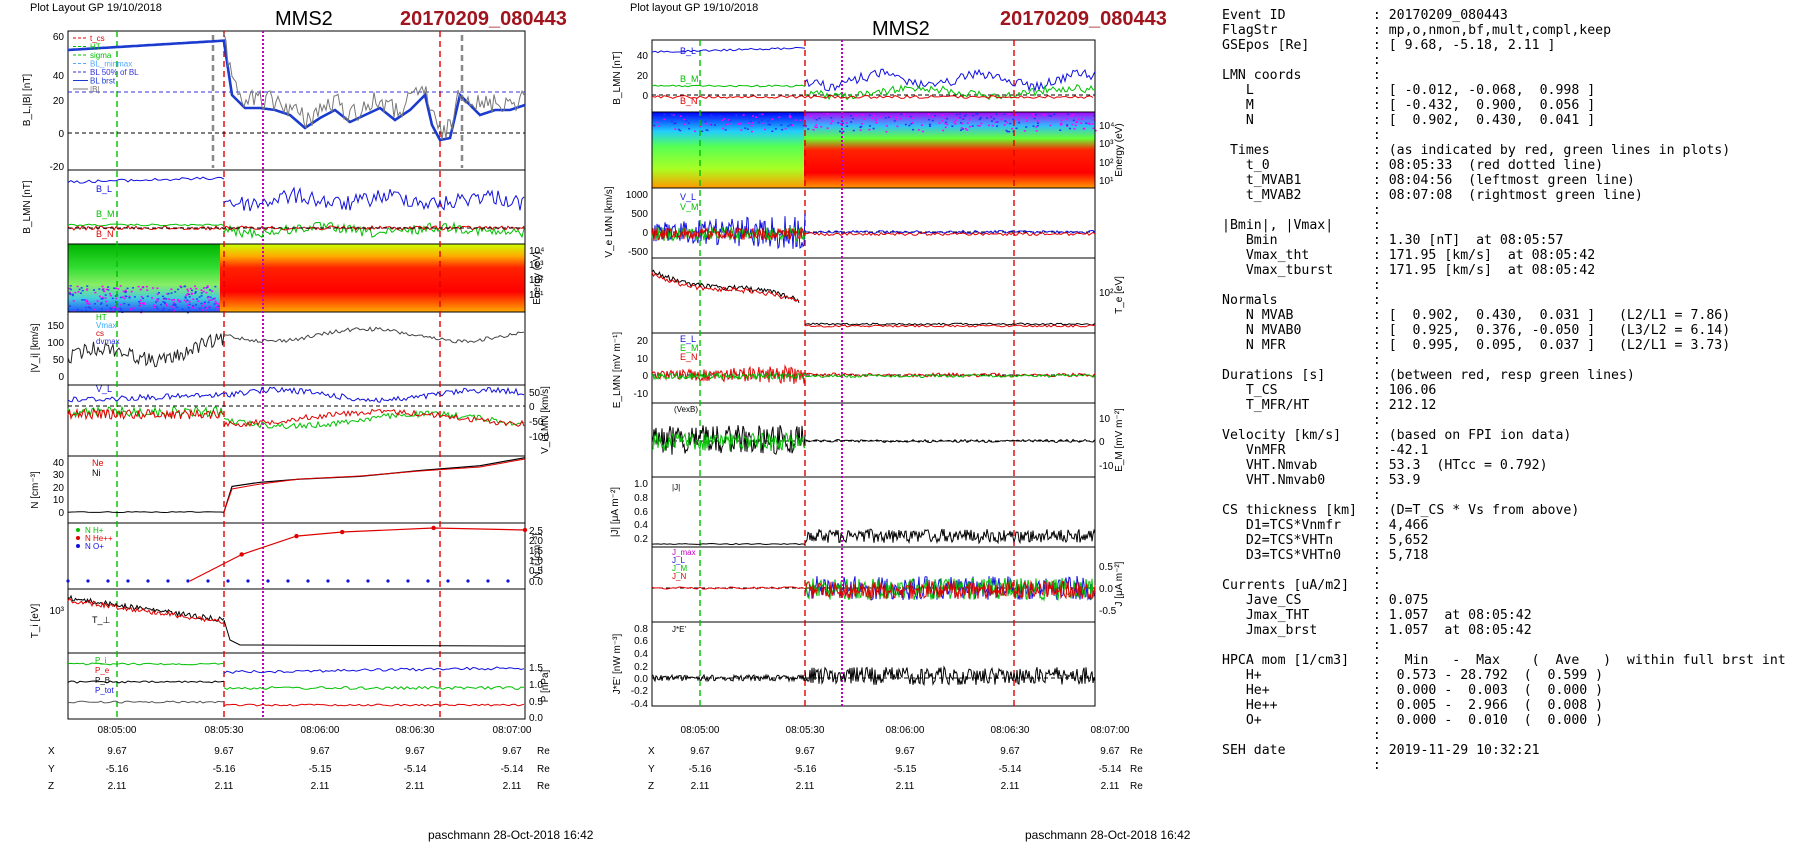 This screenshot has height=842, width=1804. Describe the element at coordinates (59, 475) in the screenshot. I see `y-tick-label: 30` at that location.